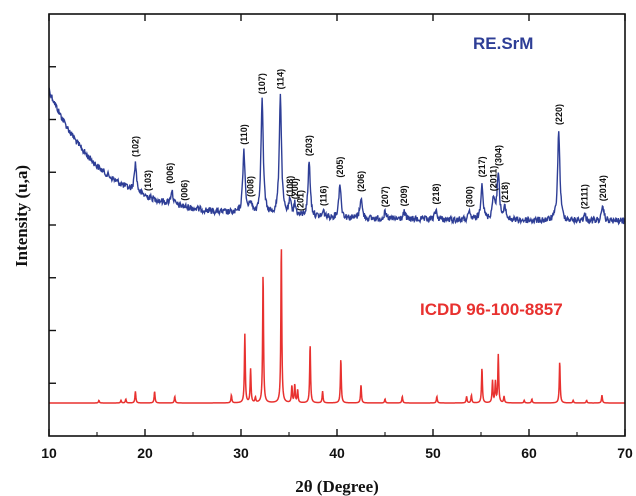 The image size is (636, 496). Describe the element at coordinates (340, 167) in the screenshot. I see `peak-label: (205)` at that location.